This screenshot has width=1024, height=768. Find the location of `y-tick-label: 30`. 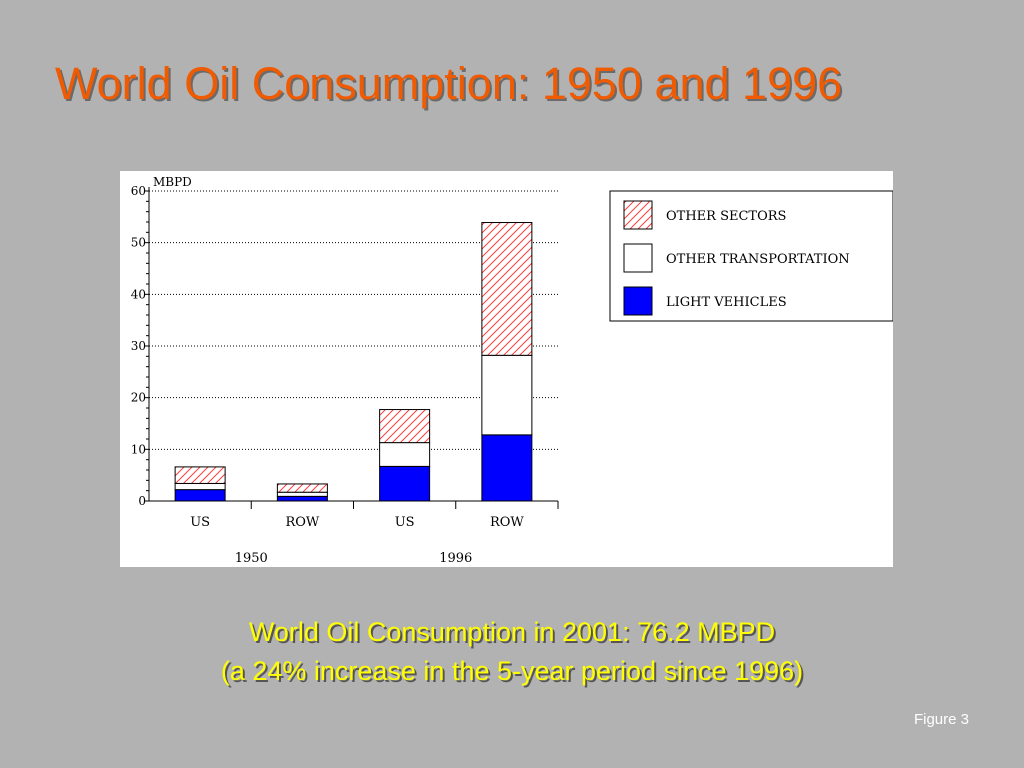

y-tick-label: 30 is located at coordinates (138, 346).